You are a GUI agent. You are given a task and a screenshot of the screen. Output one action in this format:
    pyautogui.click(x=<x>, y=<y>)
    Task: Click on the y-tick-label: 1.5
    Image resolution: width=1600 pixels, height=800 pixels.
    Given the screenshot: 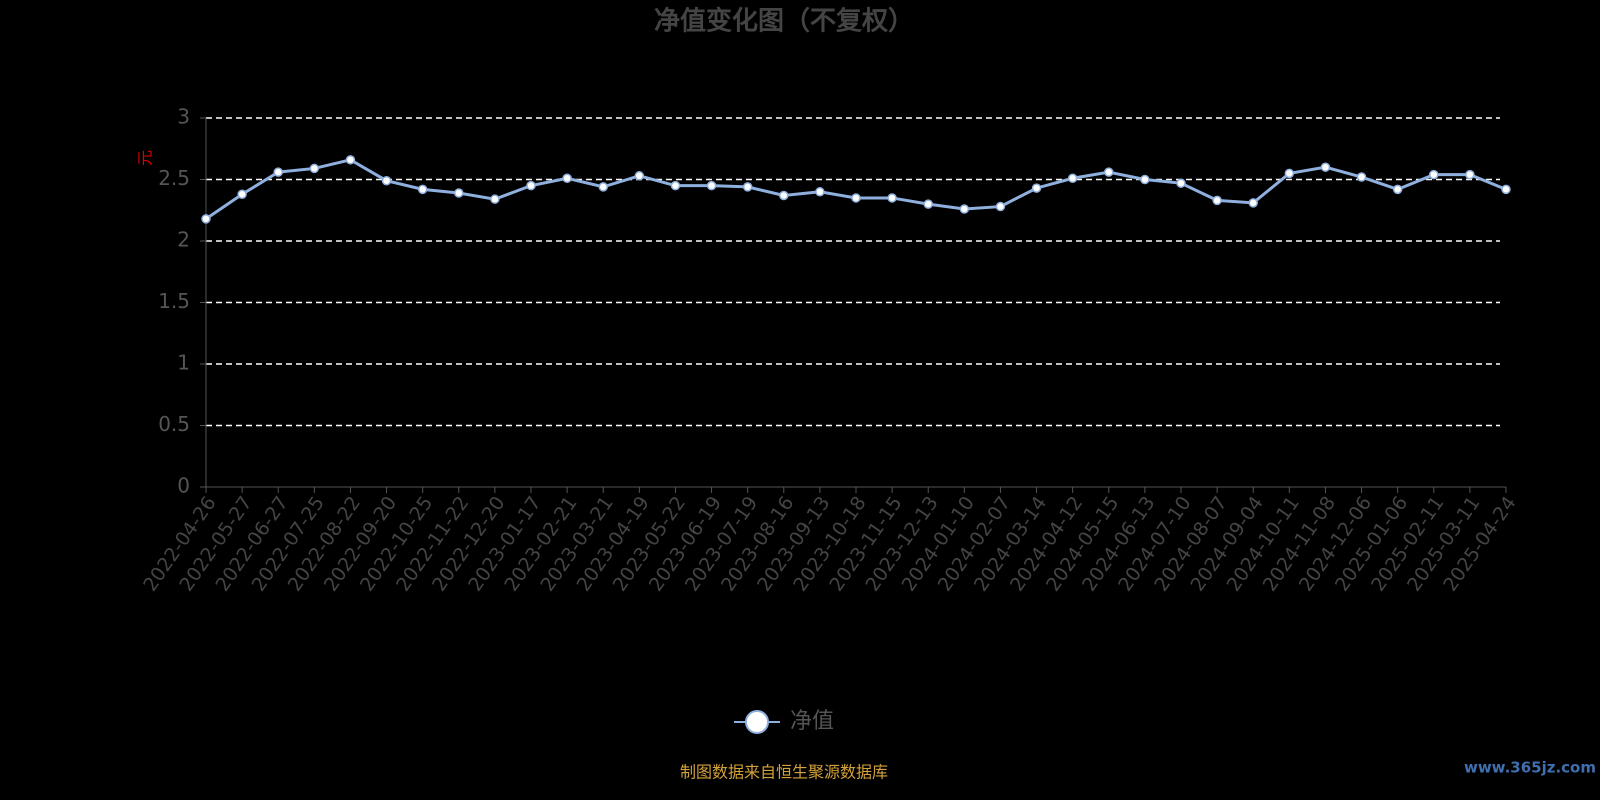 What is the action you would take?
    pyautogui.click(x=174, y=301)
    